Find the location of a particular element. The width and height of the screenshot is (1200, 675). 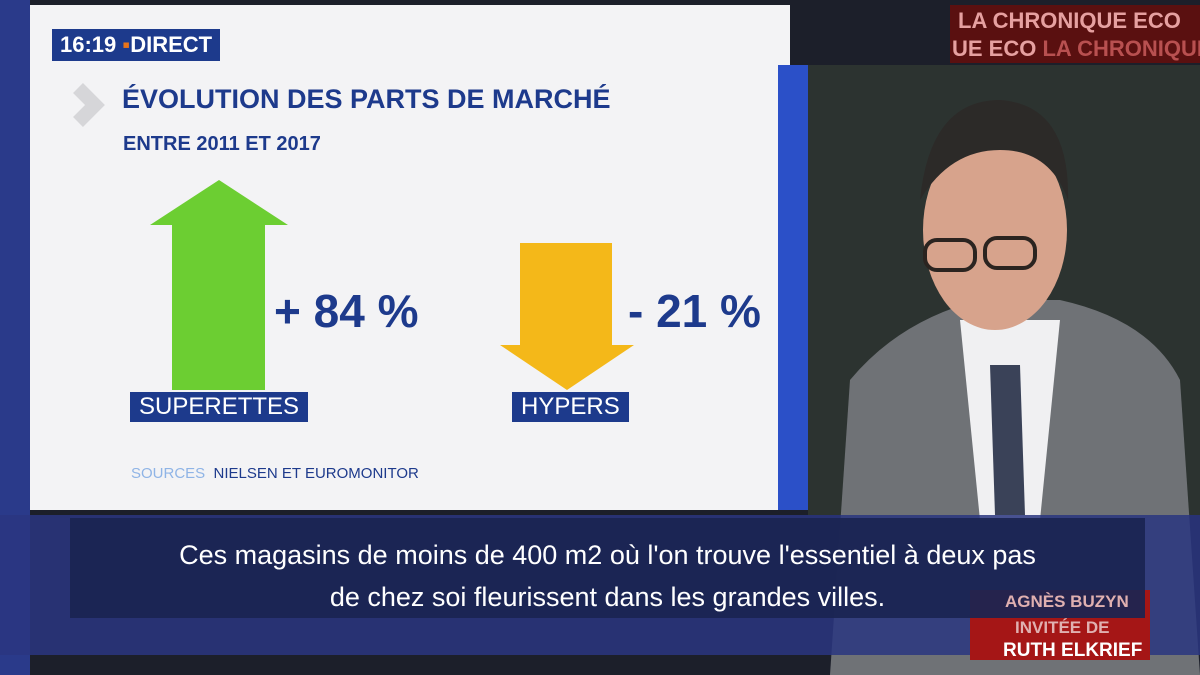

caption-box is located at coordinates (607, 568).